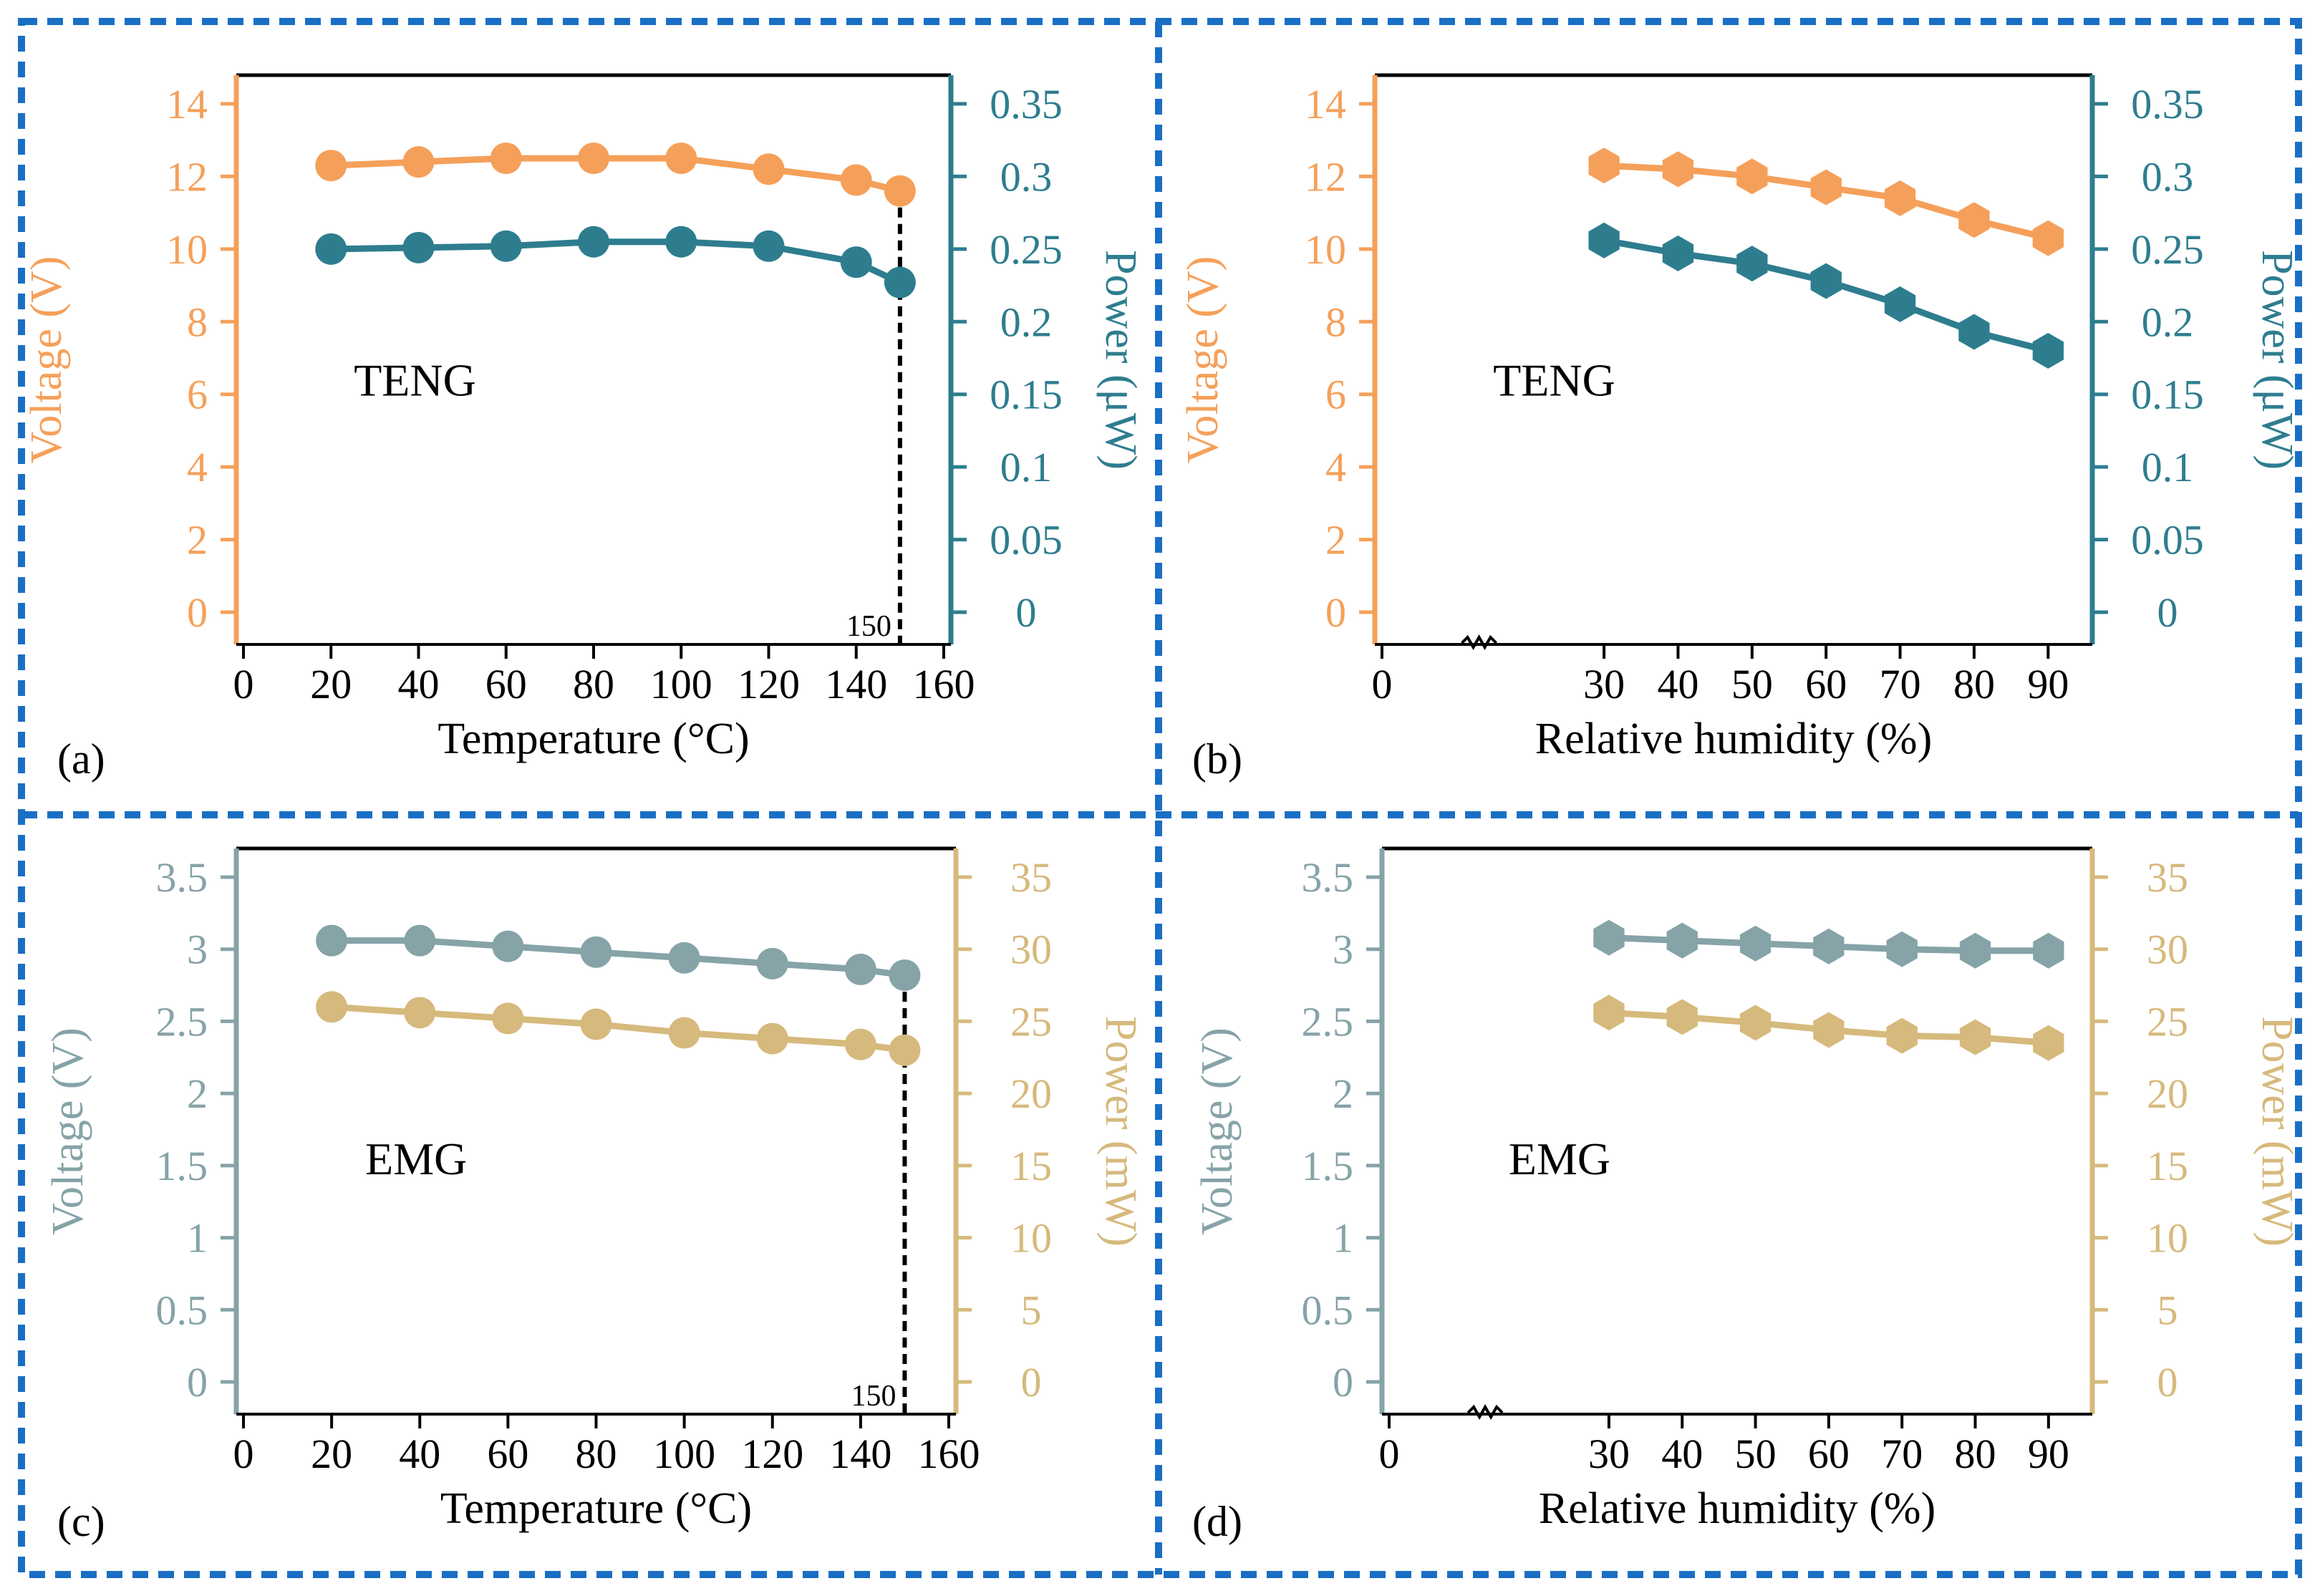 The image size is (2320, 1596). What do you see at coordinates (416, 1158) in the screenshot?
I see `panel-annotation: EMG` at bounding box center [416, 1158].